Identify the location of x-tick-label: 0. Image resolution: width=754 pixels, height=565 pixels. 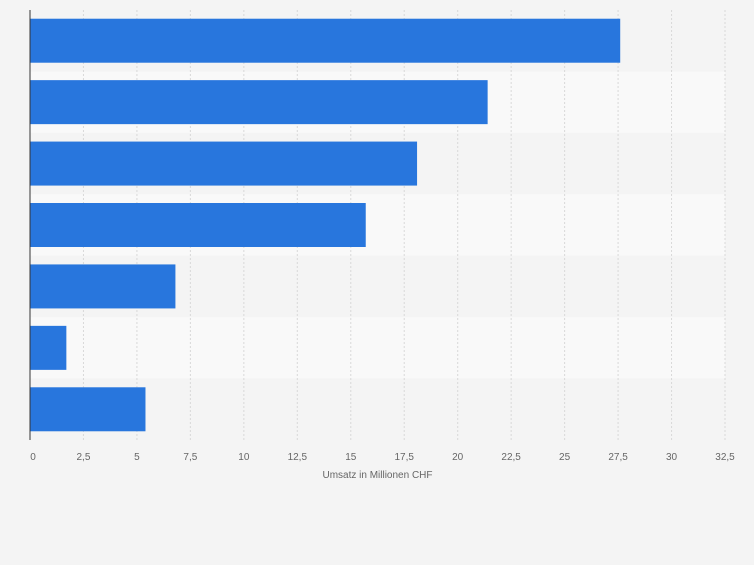
(33, 457).